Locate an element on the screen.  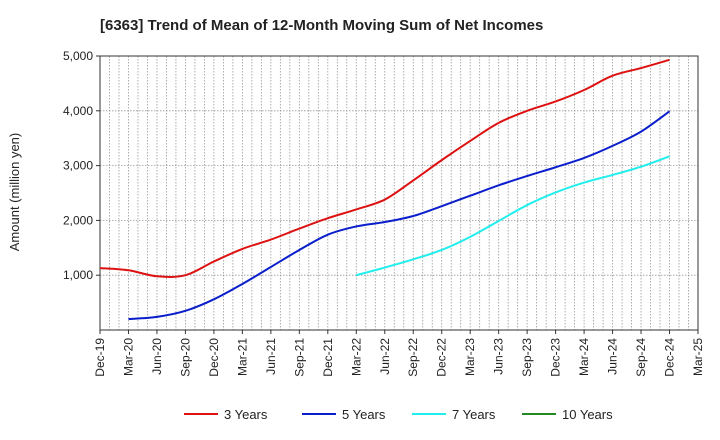
y-axis-label: Amount (million yen) is located at coordinates (14, 192).